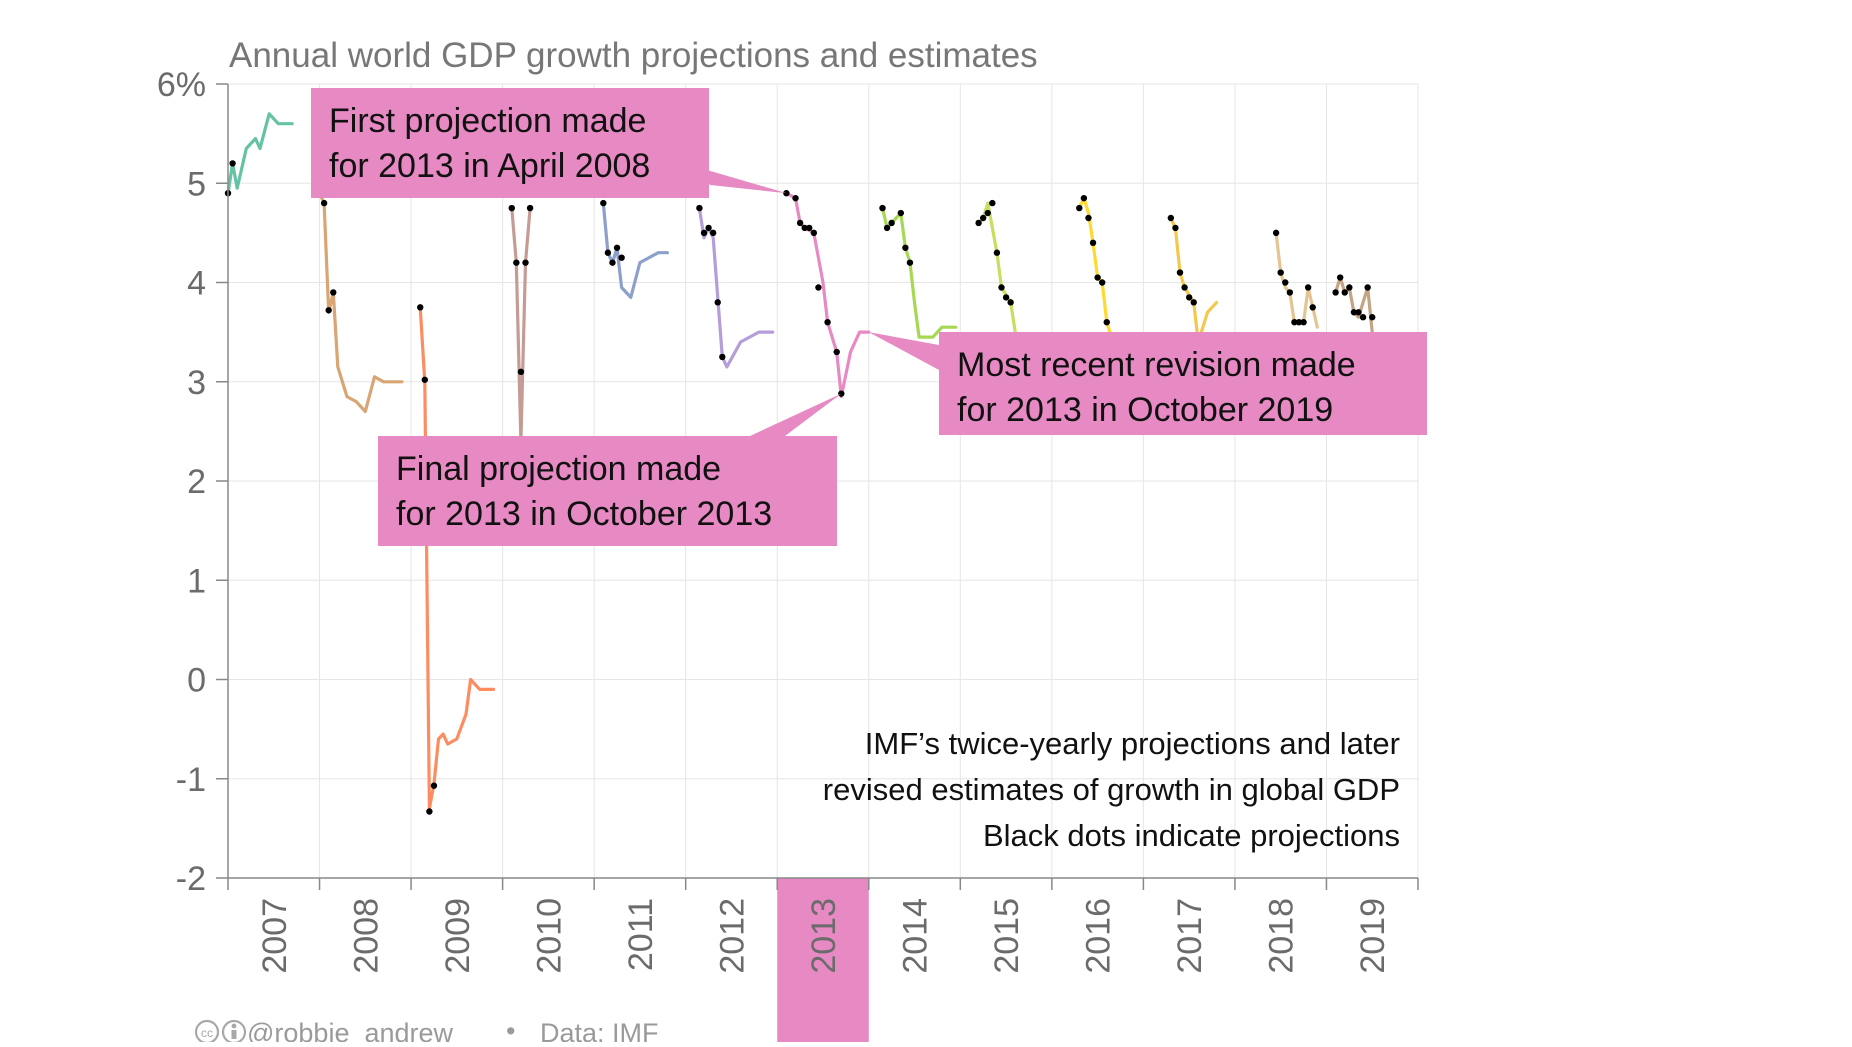 The height and width of the screenshot is (1047, 1852). I want to click on x-tick-label: 2010, so click(549, 936).